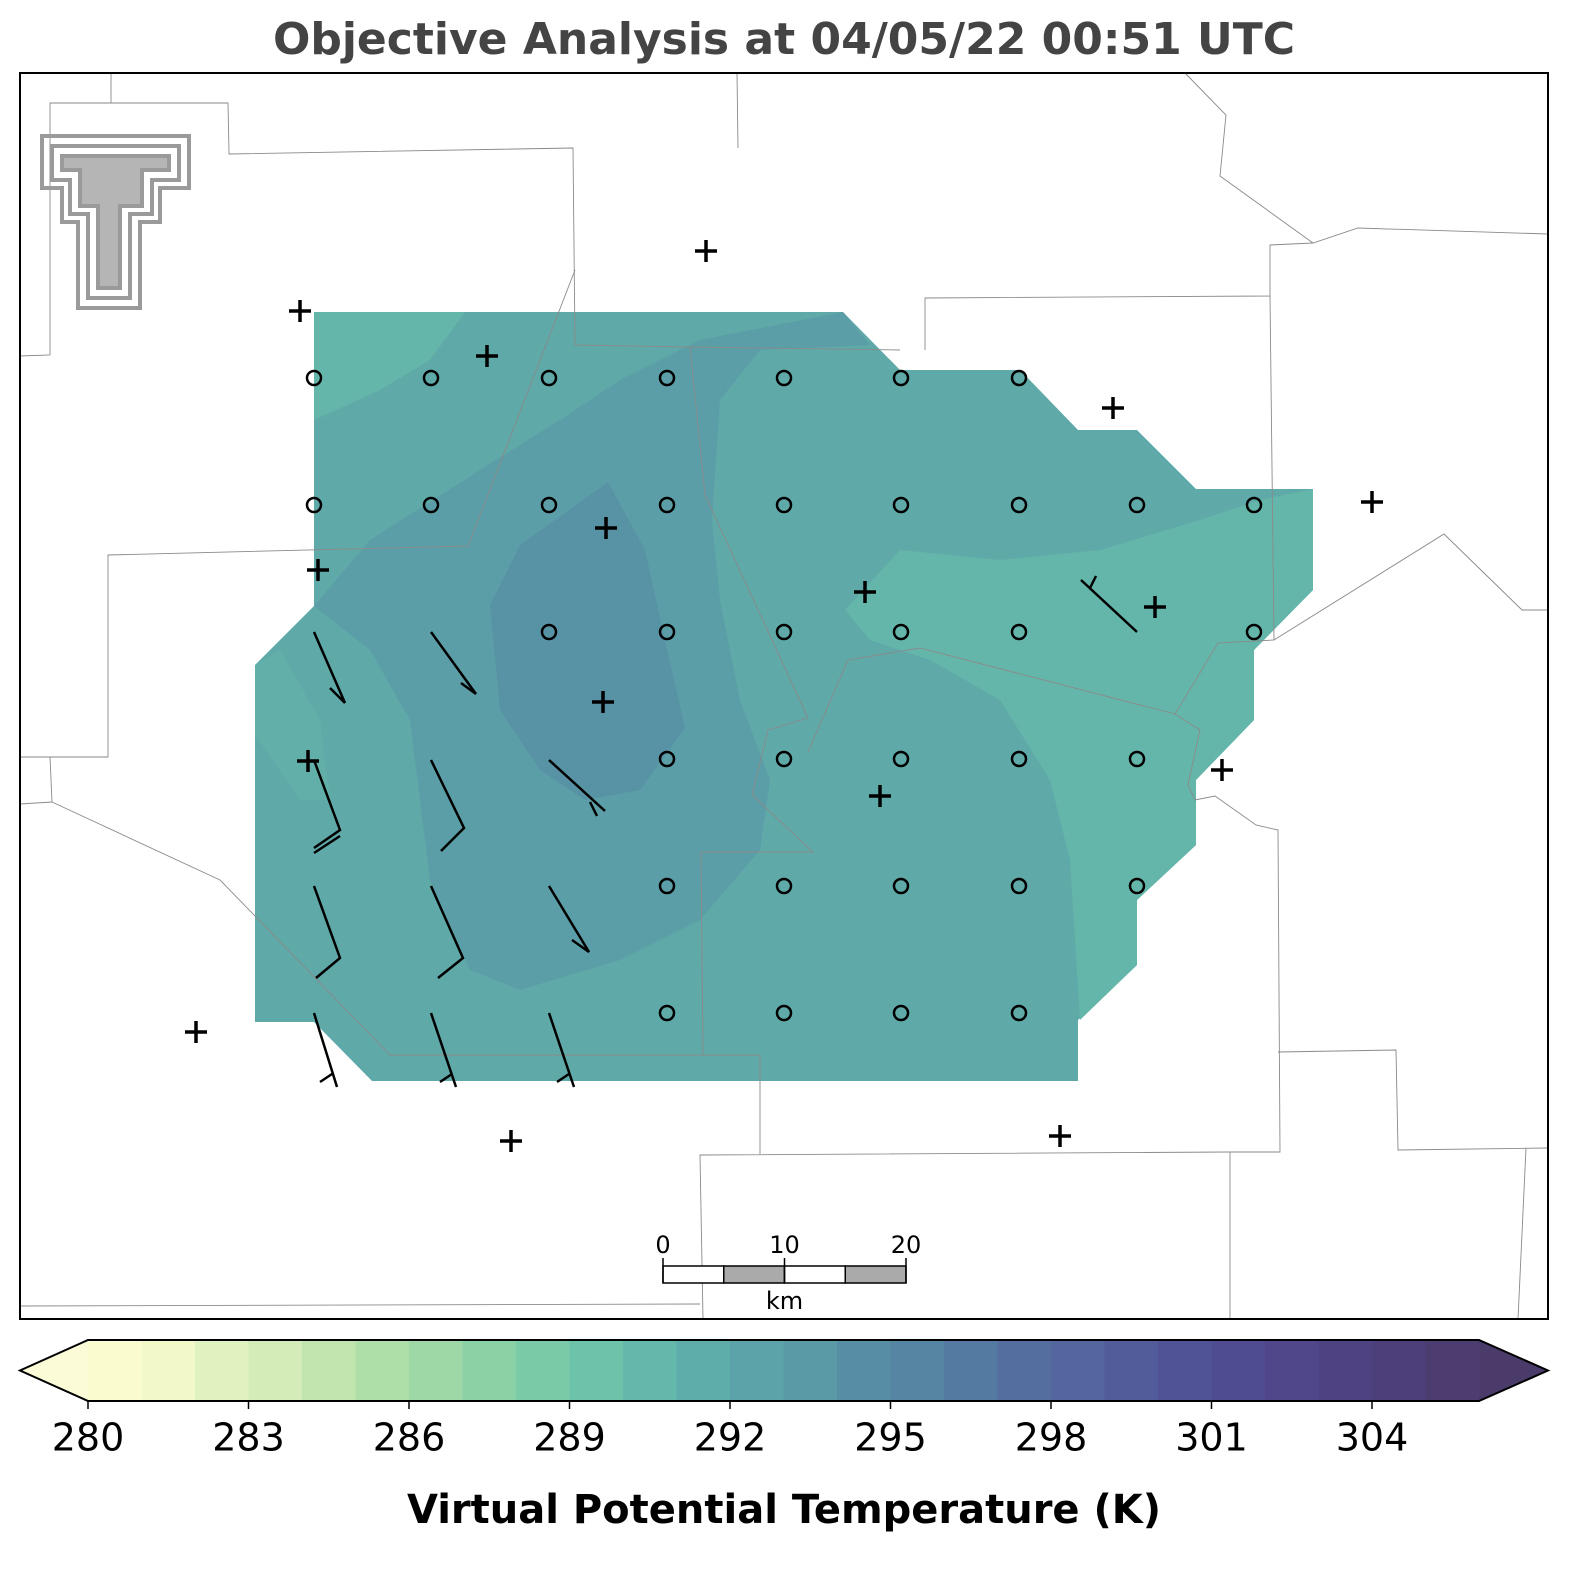 This screenshot has height=1576, width=1589. What do you see at coordinates (784, 1245) in the screenshot?
I see `scale-tick-label: 10` at bounding box center [784, 1245].